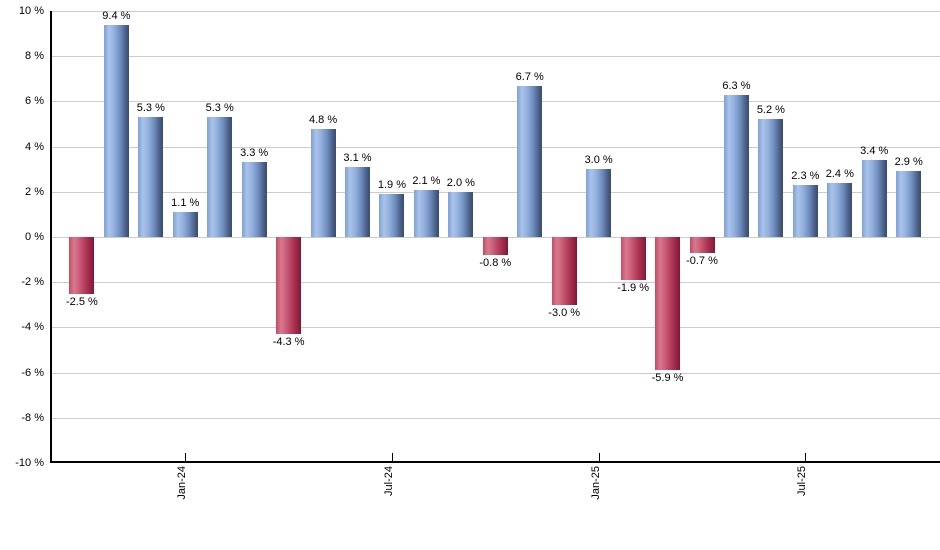  What do you see at coordinates (839, 173) in the screenshot?
I see `bar-value-label: 2.4 %` at bounding box center [839, 173].